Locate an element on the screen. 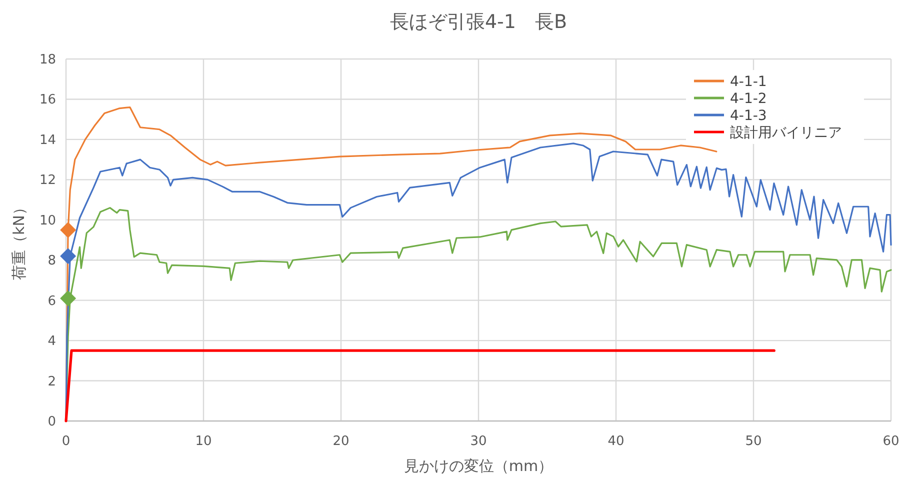 Image resolution: width=901 pixels, height=482 pixels. x-tick-label: 20 is located at coordinates (341, 441).